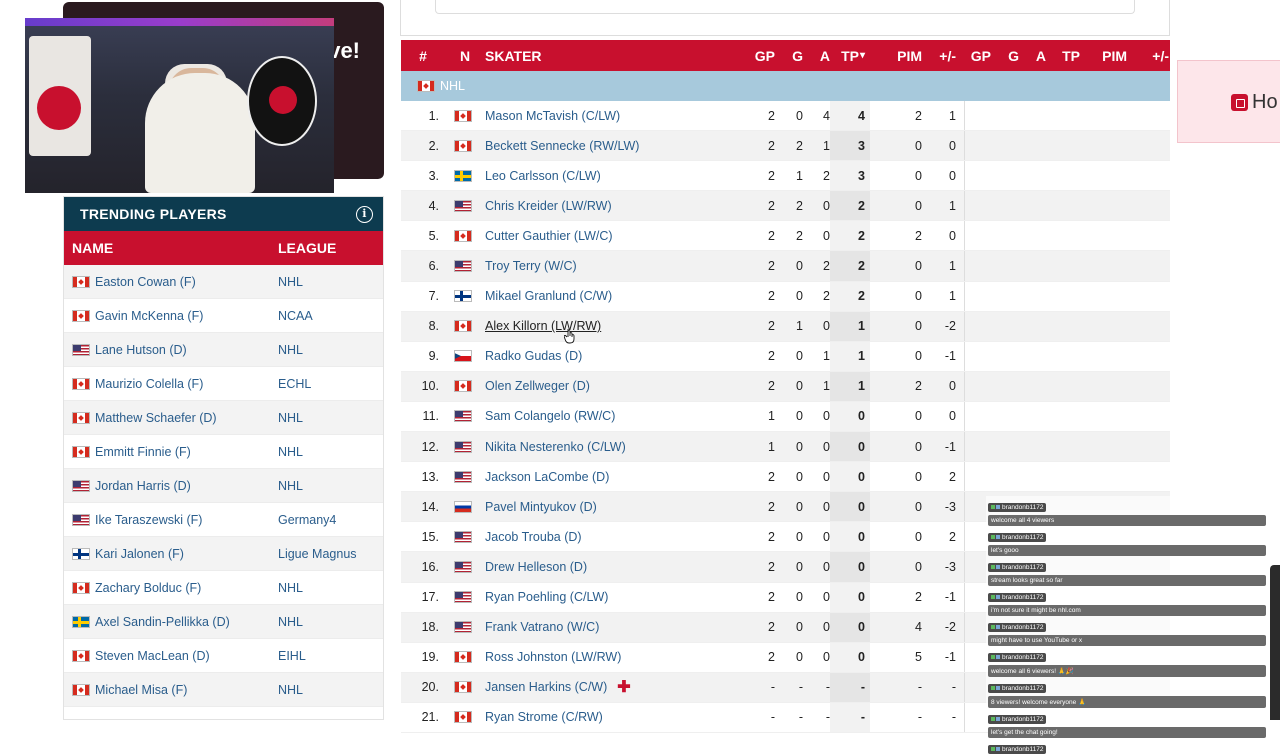  What do you see at coordinates (543, 326) in the screenshot?
I see `skater-name-link: Alex Killorn (LW/RW)` at bounding box center [543, 326].